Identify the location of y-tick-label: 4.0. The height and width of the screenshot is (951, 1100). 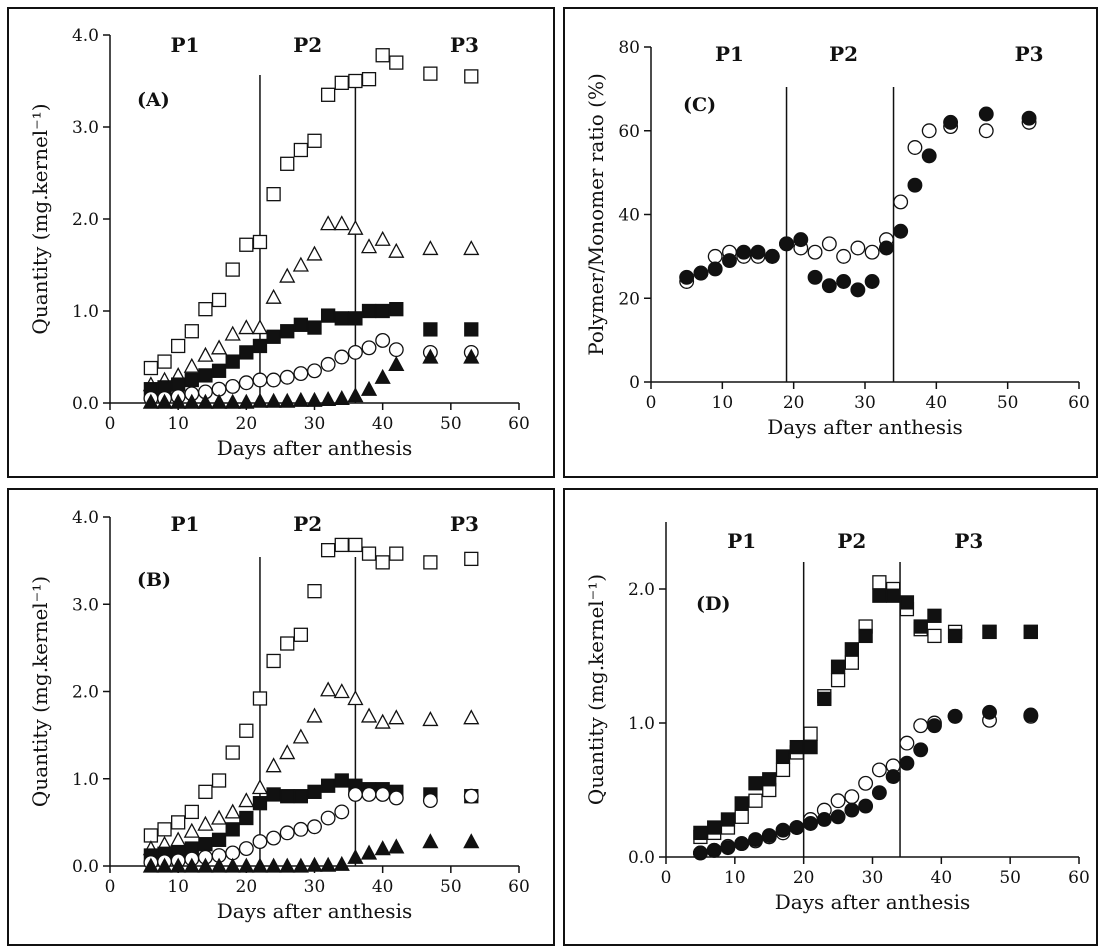
(85, 36).